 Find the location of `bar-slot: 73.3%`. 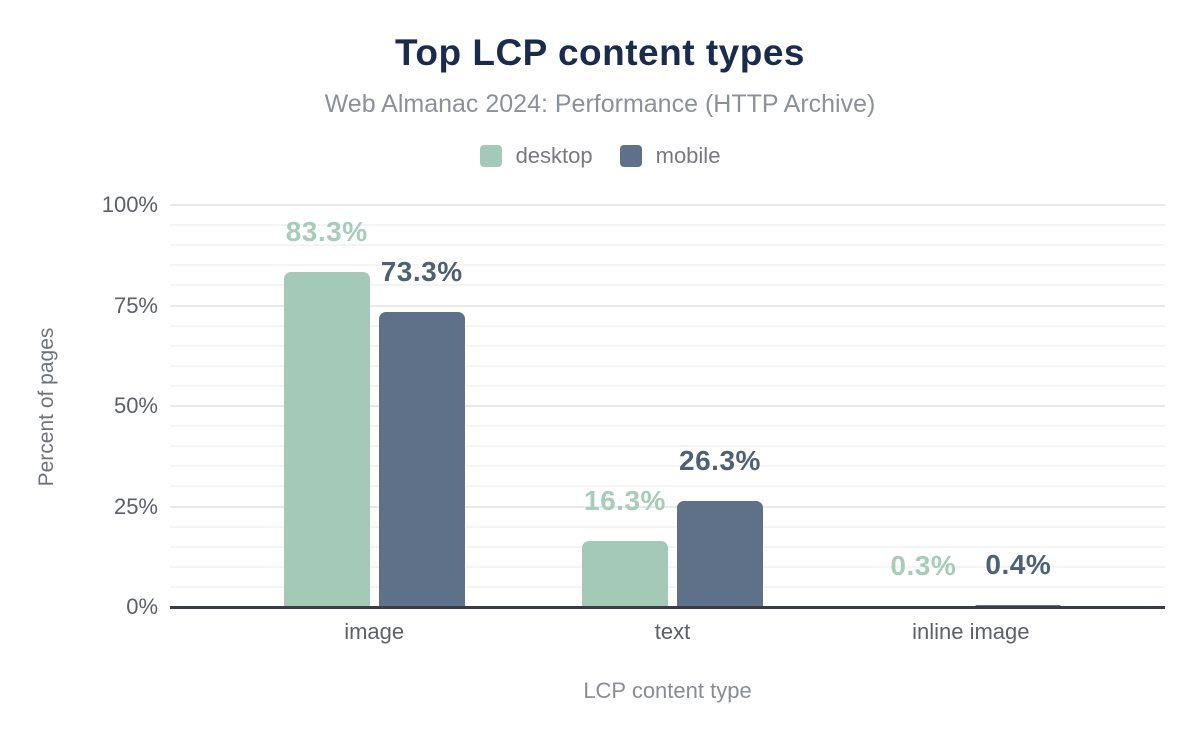

bar-slot: 73.3% is located at coordinates (421, 406).